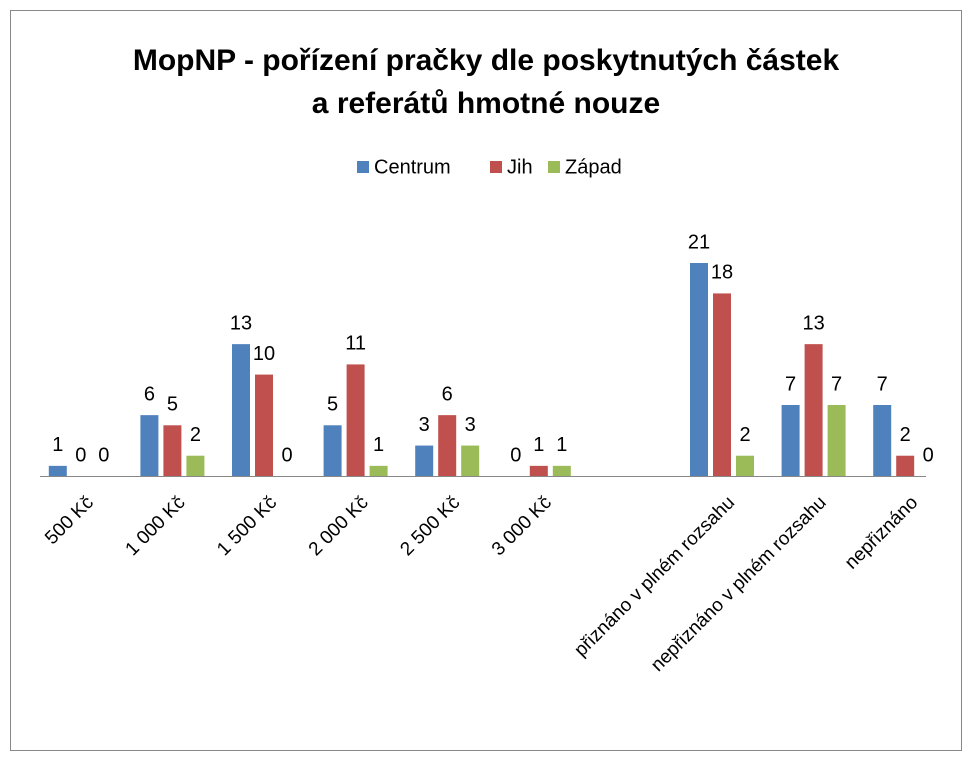 This screenshot has width=973, height=762. Describe the element at coordinates (520, 167) in the screenshot. I see `legend-label: Jih` at that location.